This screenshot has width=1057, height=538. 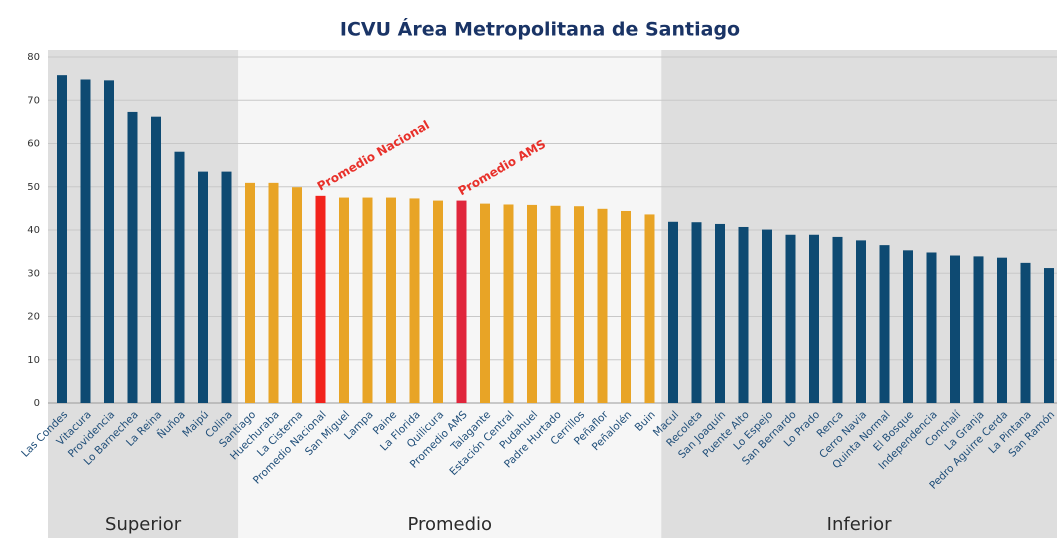 What do you see at coordinates (33, 360) in the screenshot?
I see `y-tick-label: 10` at bounding box center [33, 360].